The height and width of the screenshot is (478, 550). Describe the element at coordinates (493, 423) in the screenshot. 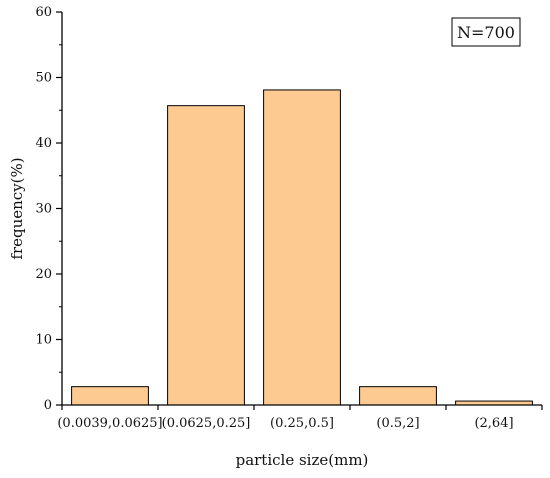

I see `x-tick-label: (2,64]` at that location.